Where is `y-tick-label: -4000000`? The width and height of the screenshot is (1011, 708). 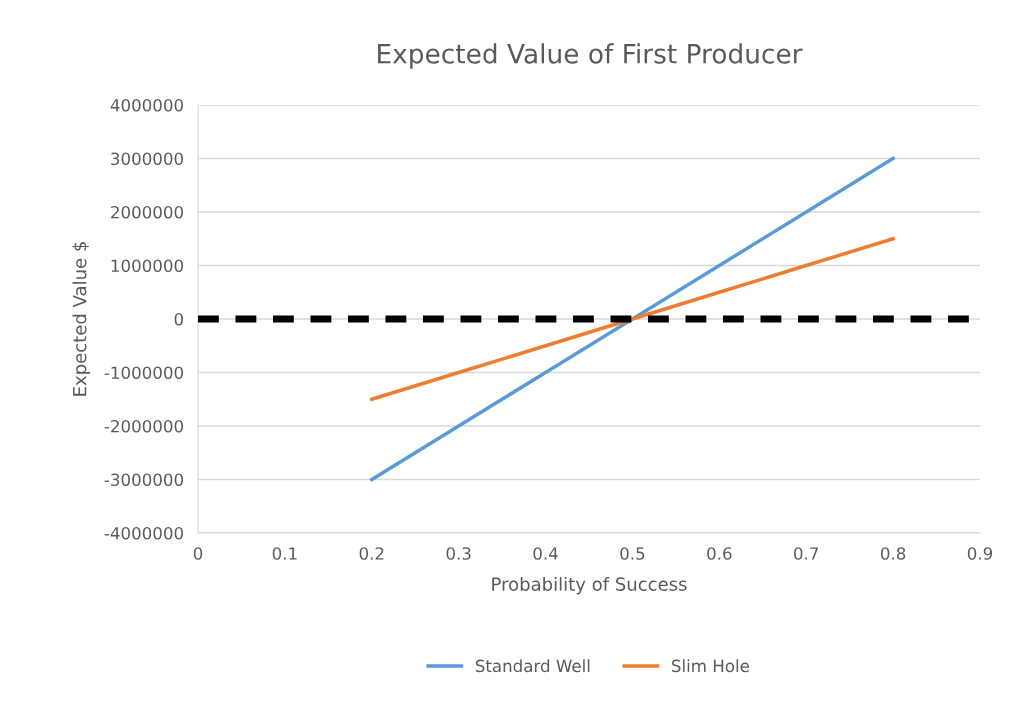 y-tick-label: -4000000 is located at coordinates (143, 533).